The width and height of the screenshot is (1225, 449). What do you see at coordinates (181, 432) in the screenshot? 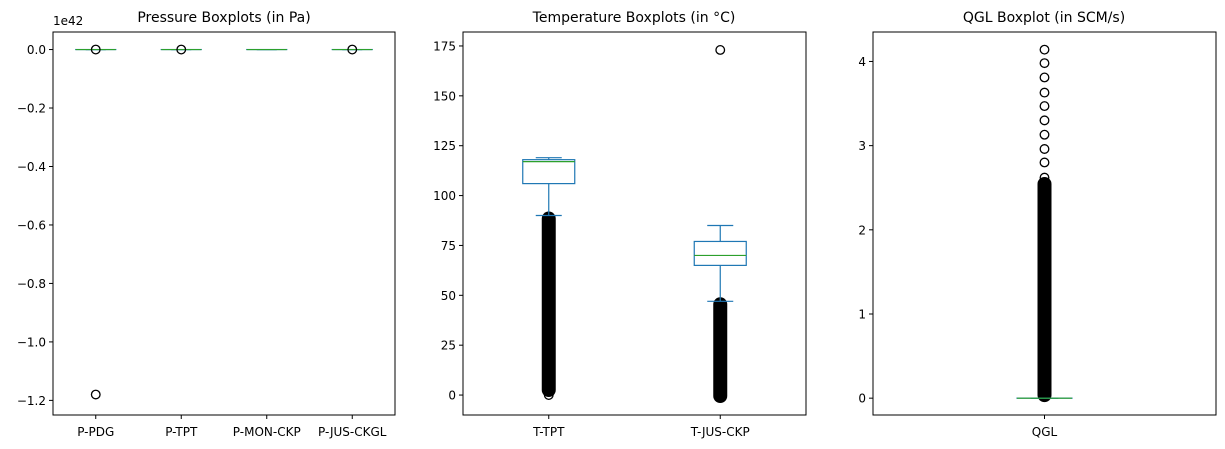
I see `pressure-category-label: P-TPT` at bounding box center [181, 432].